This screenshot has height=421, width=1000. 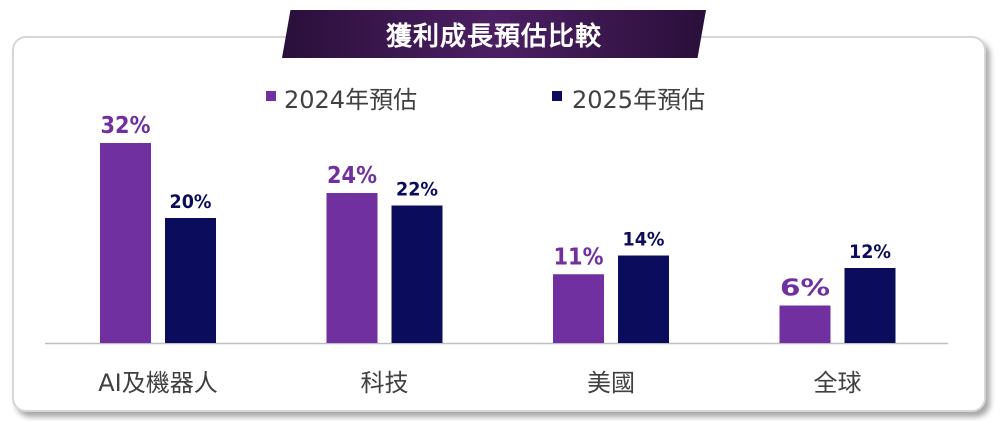 I want to click on data-label-2024-2: 11%, so click(x=579, y=257).